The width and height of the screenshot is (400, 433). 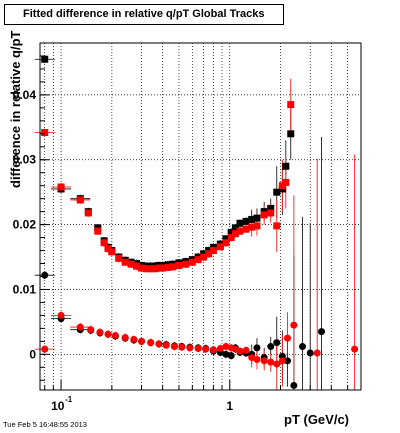 What do you see at coordinates (45, 424) in the screenshot?
I see `timestamp: Tue Feb 5 16:48:55 2013` at bounding box center [45, 424].